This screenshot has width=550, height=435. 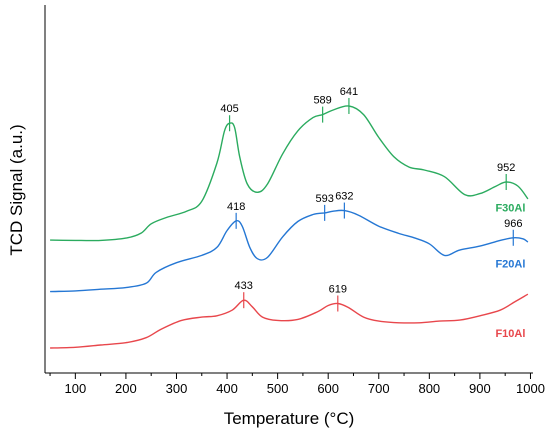 I want to click on series-label: F20Al, so click(x=510, y=264).